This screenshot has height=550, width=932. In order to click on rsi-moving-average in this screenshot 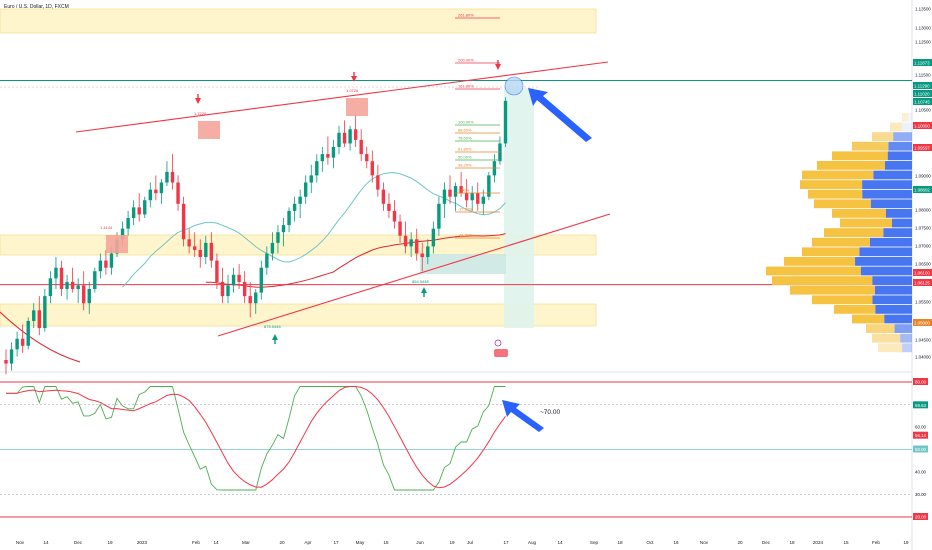, I will do `click(256, 437)`.